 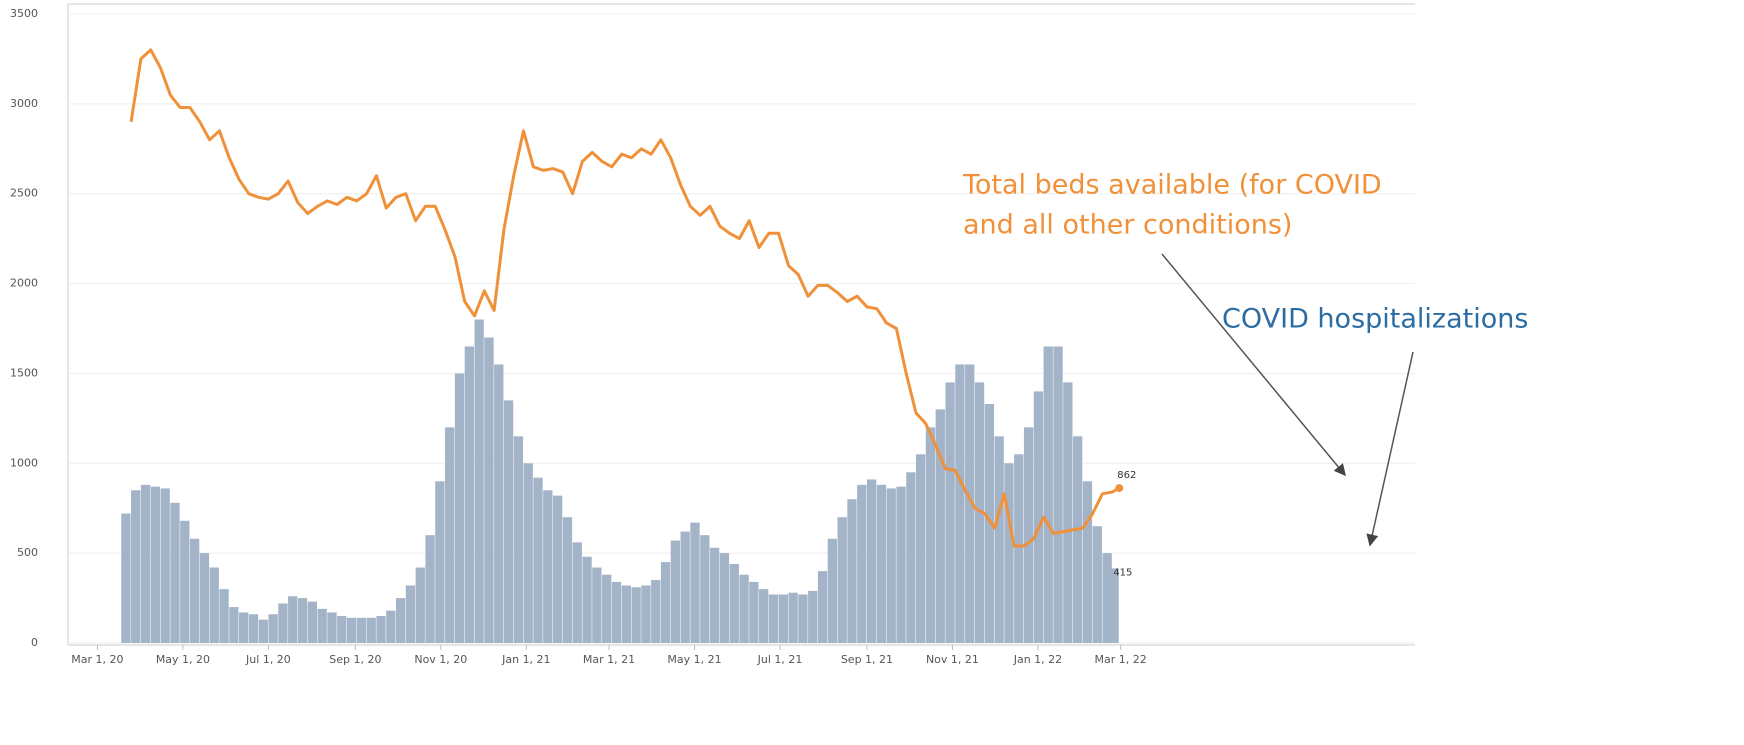 I want to click on x-tick-label: Jan 1, 22, so click(x=1037, y=659).